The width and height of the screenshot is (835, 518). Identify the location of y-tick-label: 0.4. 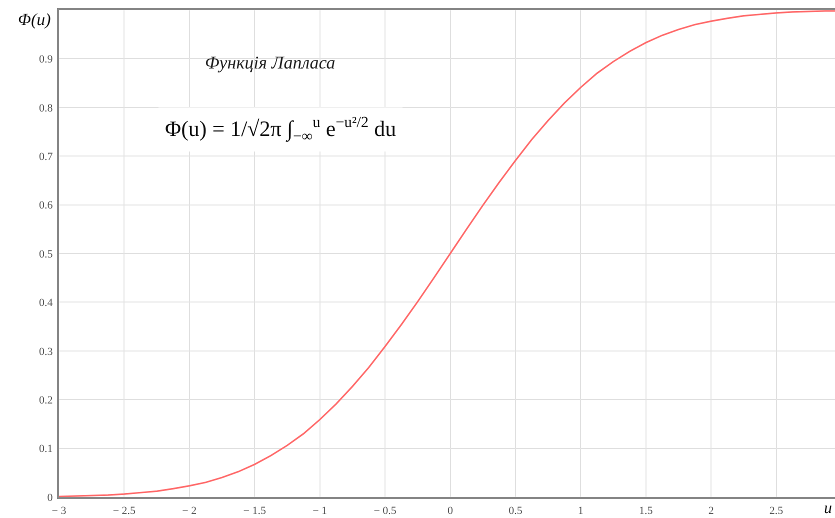
(46, 303).